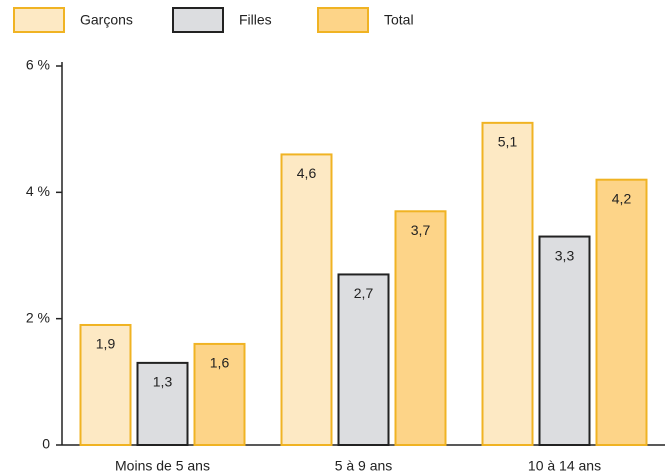  What do you see at coordinates (508, 142) in the screenshot?
I see `bar-value-label: 5,1` at bounding box center [508, 142].